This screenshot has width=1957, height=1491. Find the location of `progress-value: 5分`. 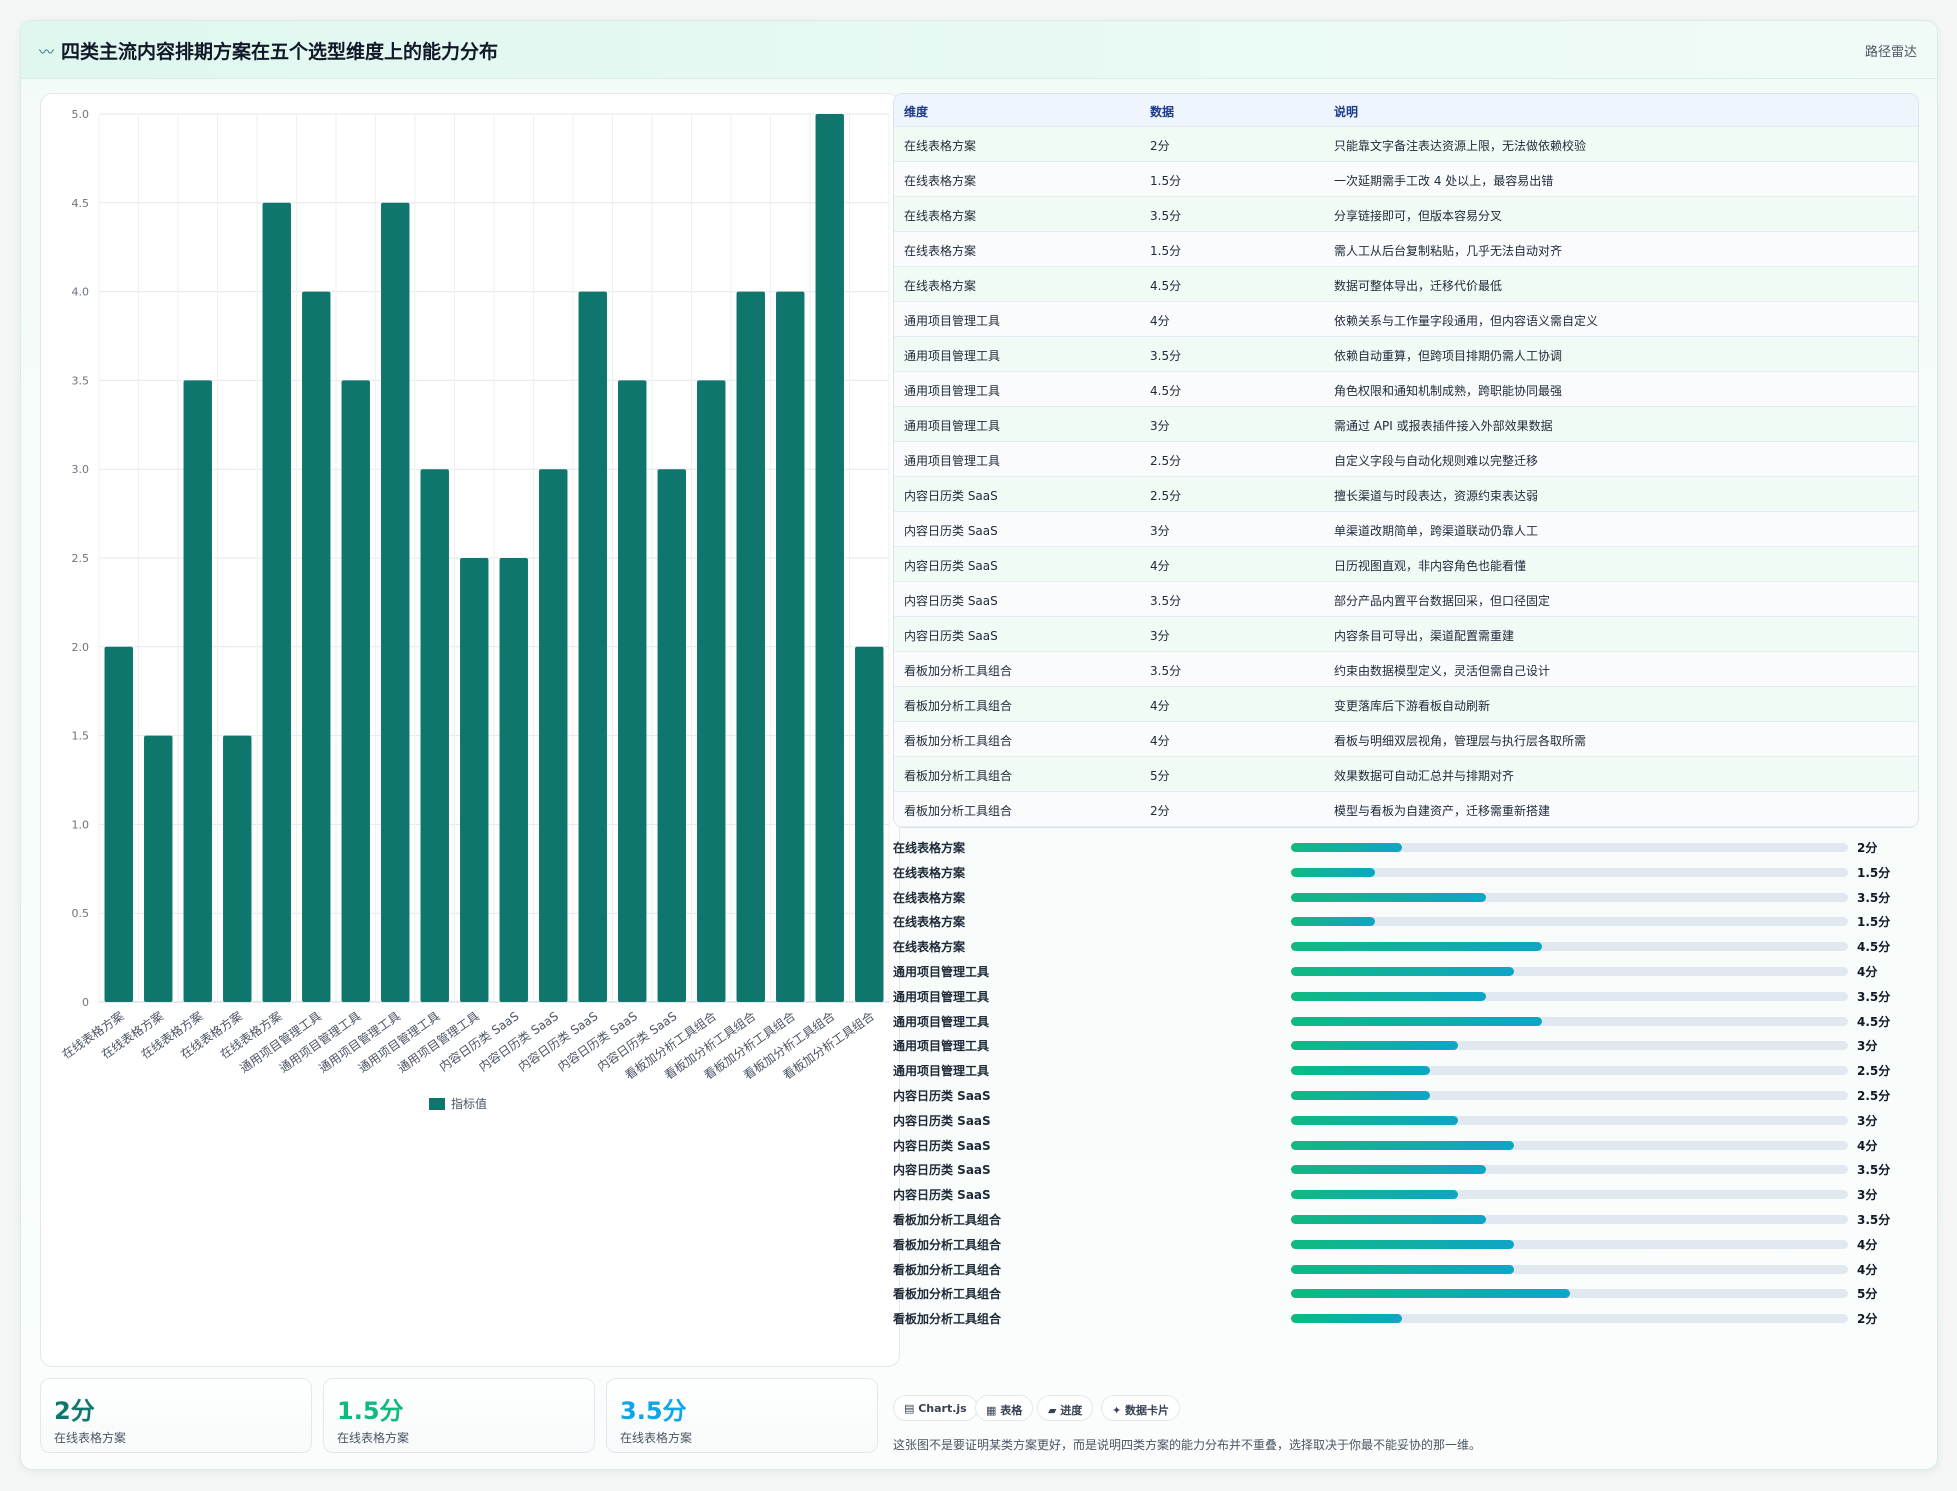

progress-value: 5分 is located at coordinates (1867, 1294).